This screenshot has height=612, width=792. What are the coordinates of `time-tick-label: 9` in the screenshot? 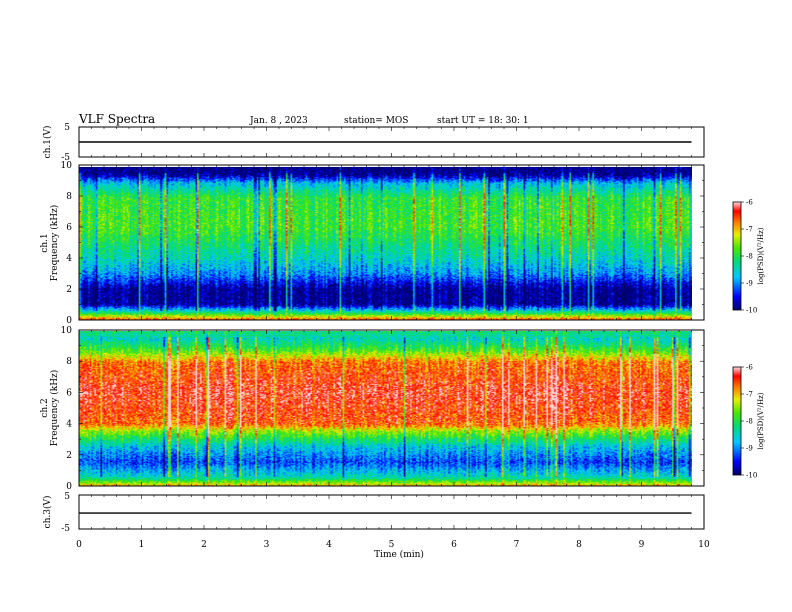 It's located at (642, 545).